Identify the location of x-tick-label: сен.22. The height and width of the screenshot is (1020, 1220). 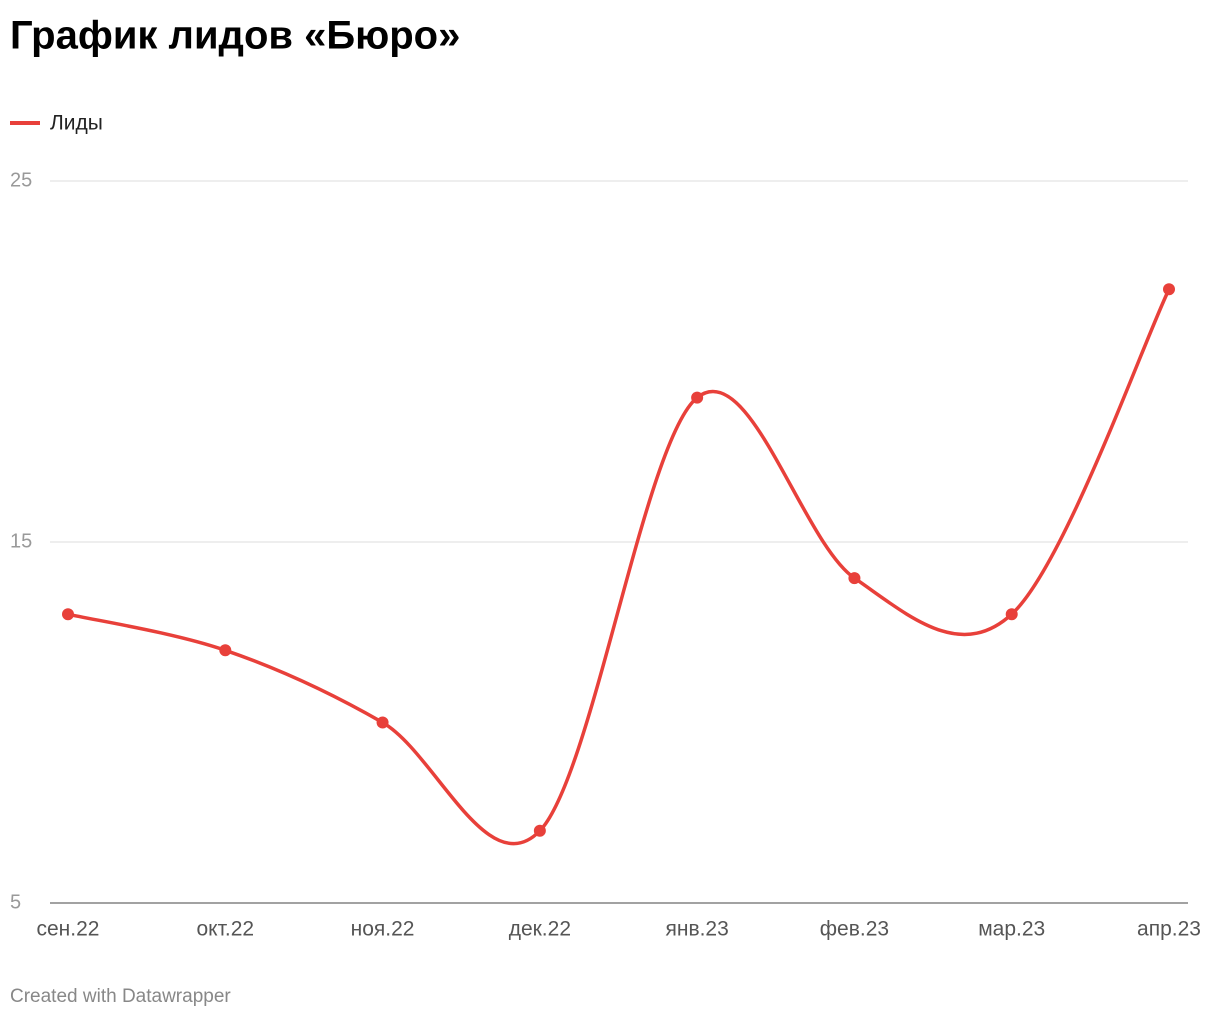
(68, 929).